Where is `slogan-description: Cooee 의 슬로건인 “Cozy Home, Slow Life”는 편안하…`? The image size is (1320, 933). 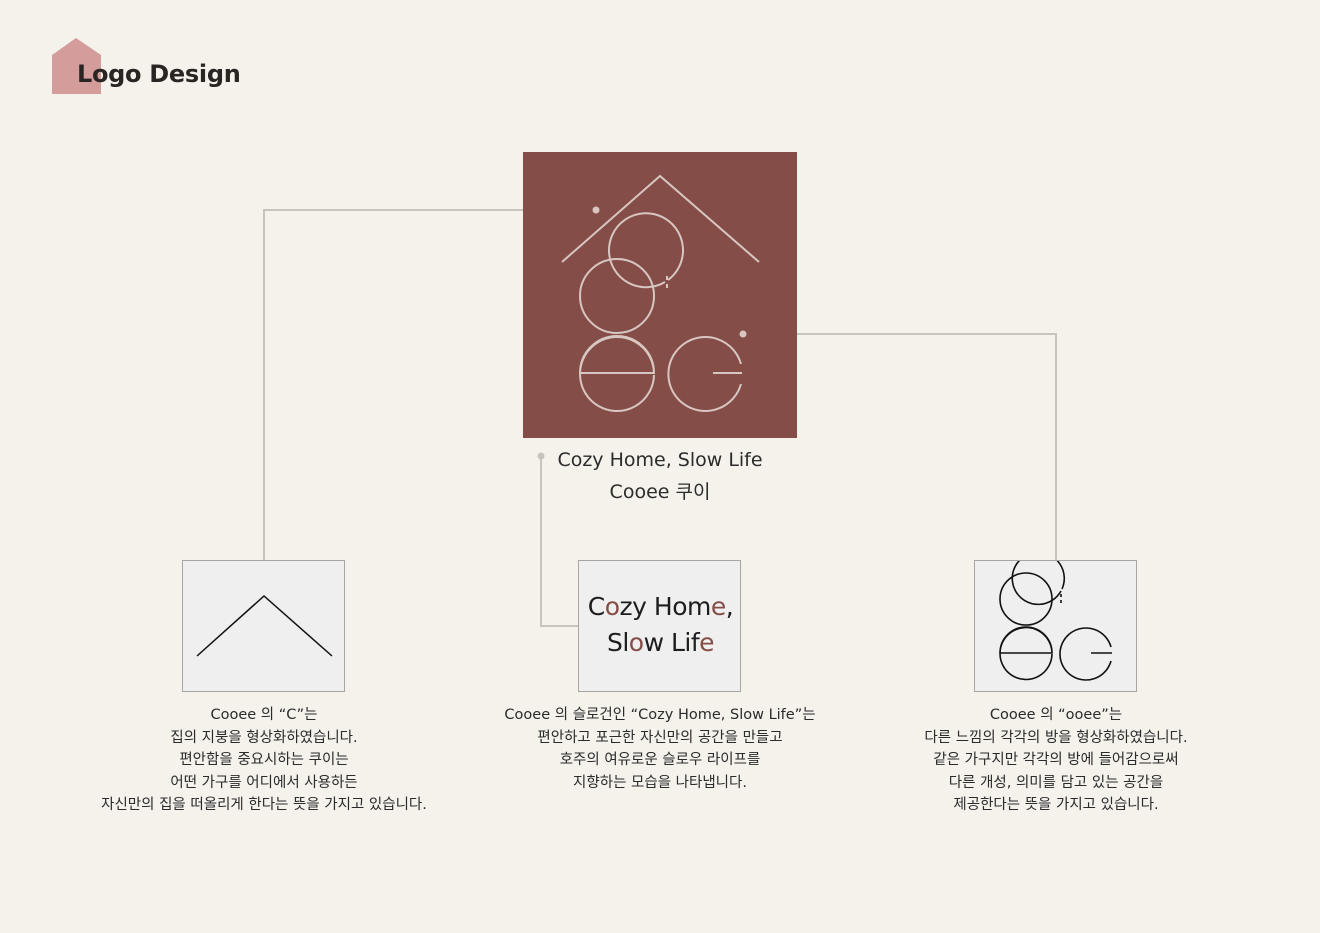 slogan-description: Cooee 의 슬로건인 “Cozy Home, Slow Life”는 편안하… is located at coordinates (660, 749).